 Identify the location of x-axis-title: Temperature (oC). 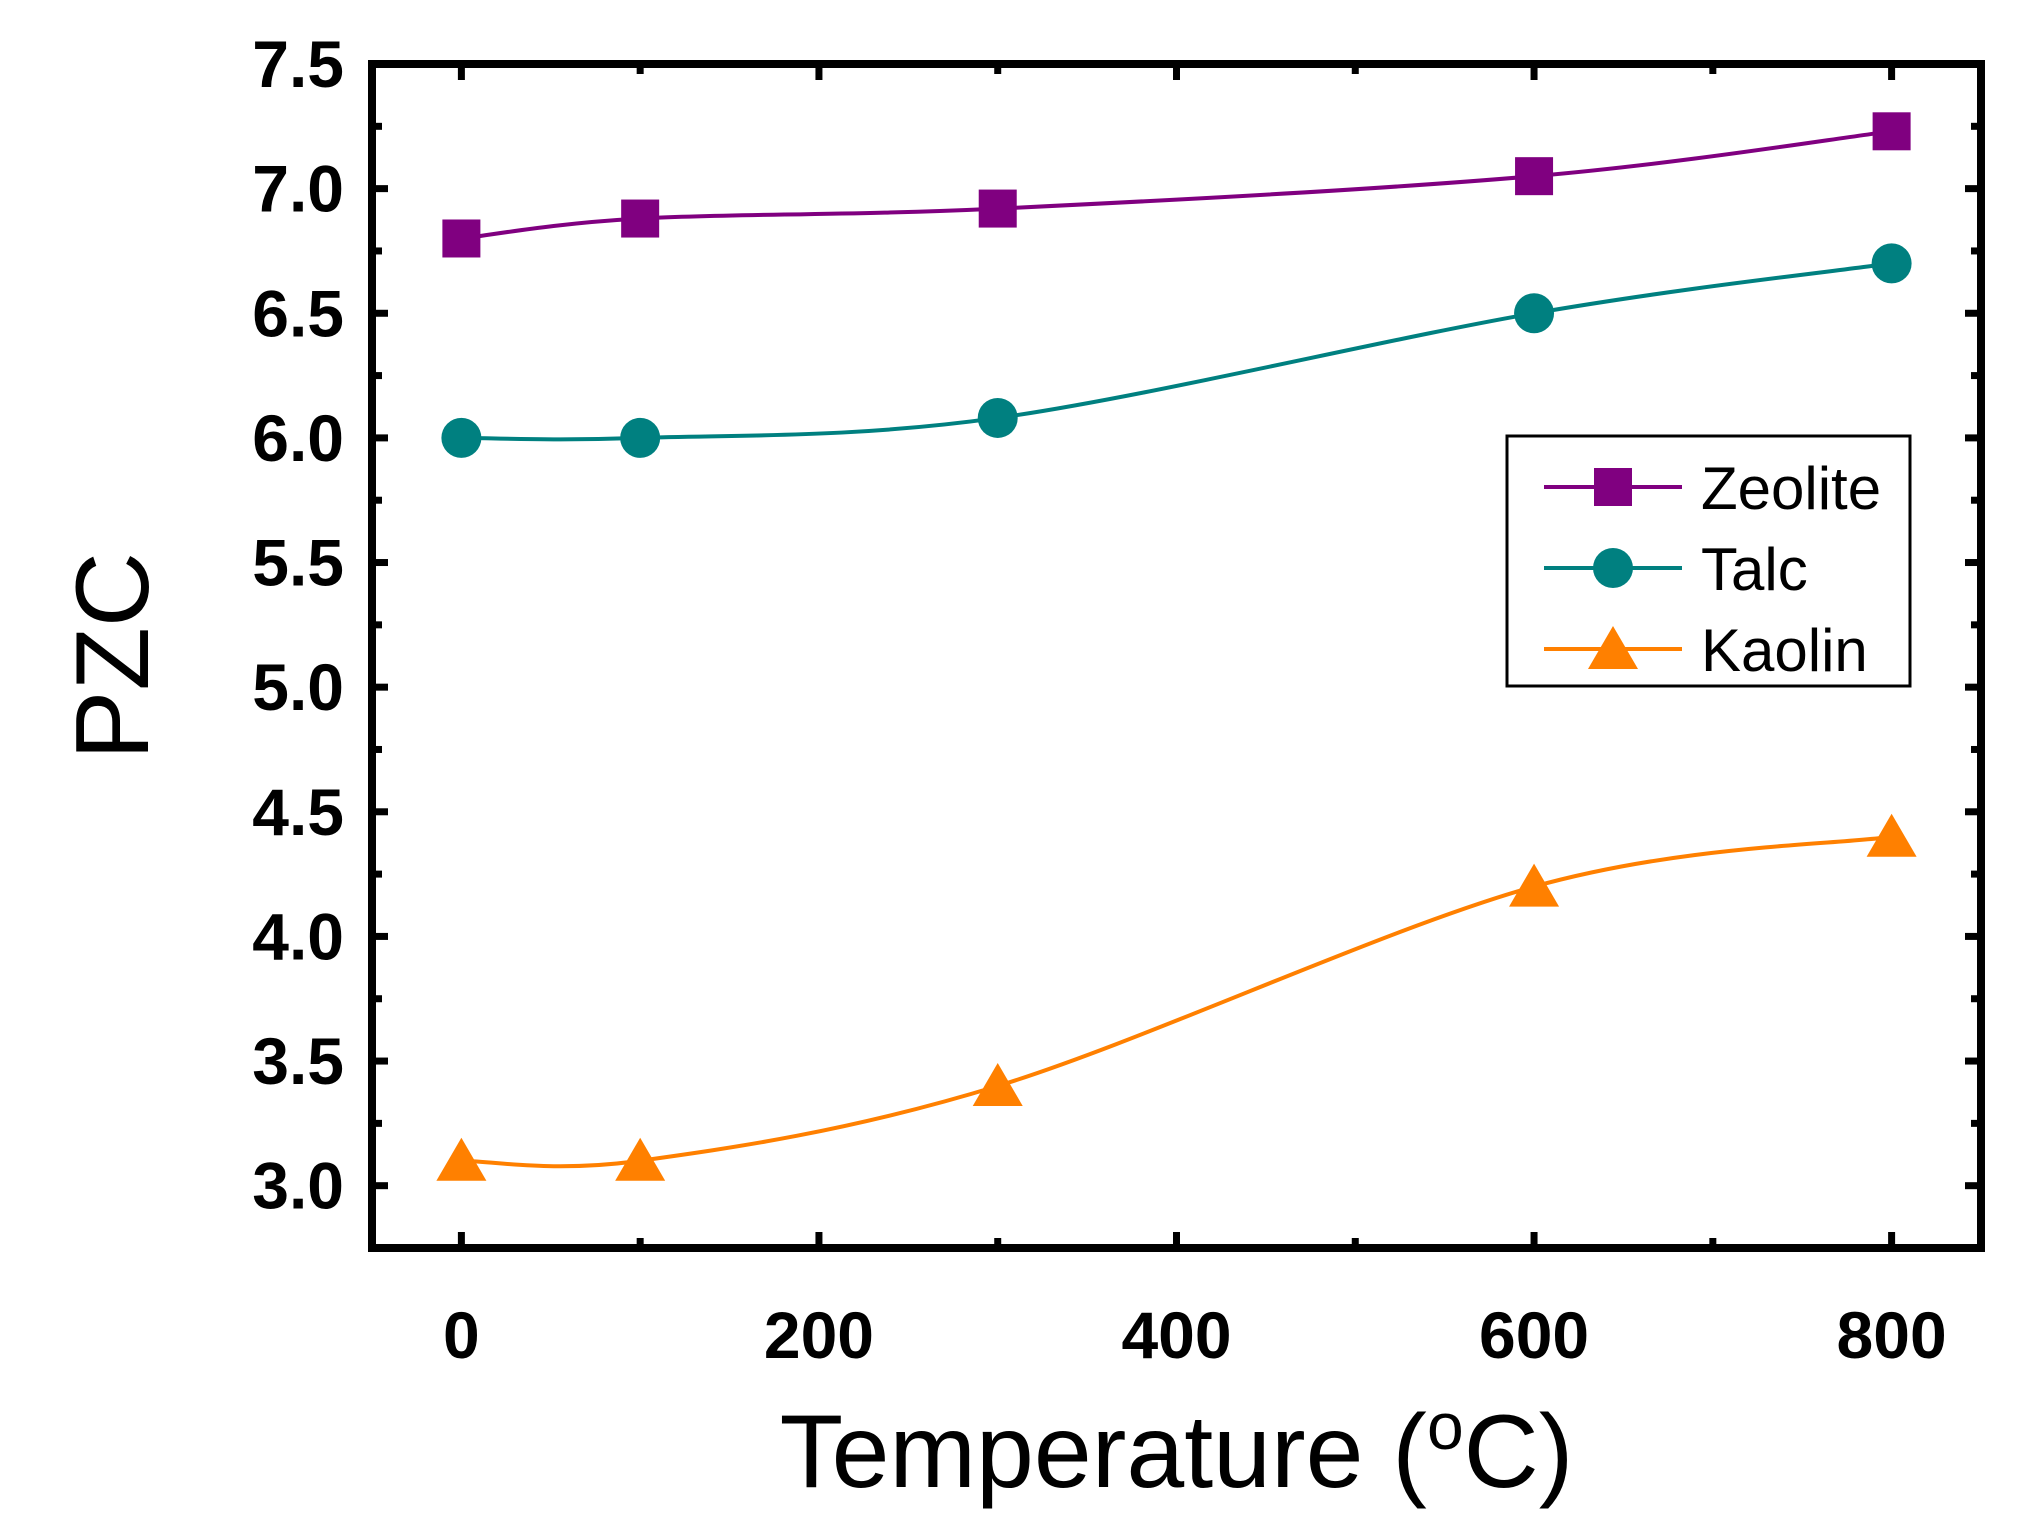
(1177, 1449).